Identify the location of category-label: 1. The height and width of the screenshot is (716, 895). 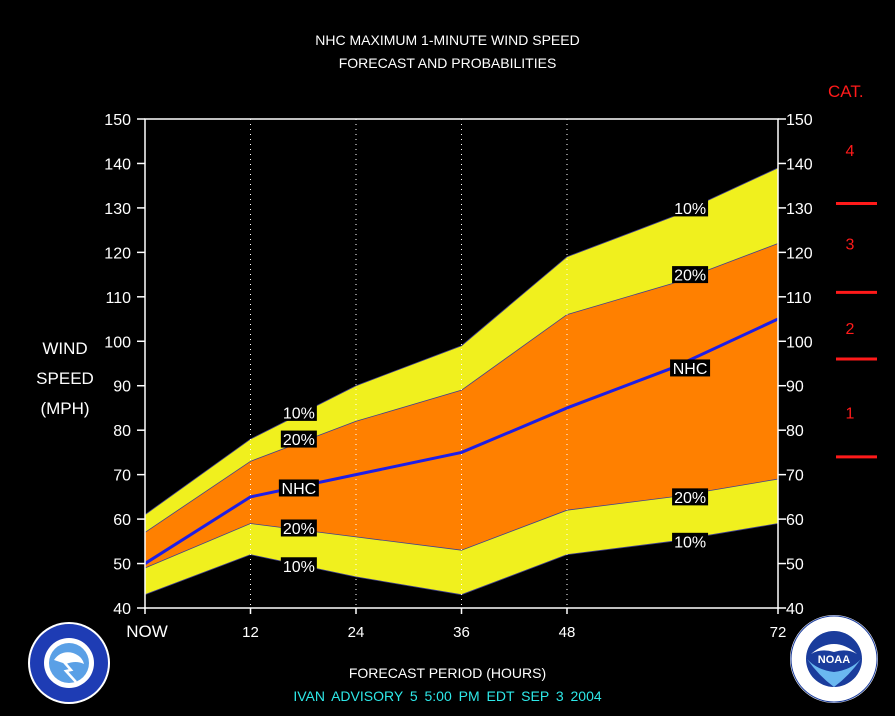
(850, 413).